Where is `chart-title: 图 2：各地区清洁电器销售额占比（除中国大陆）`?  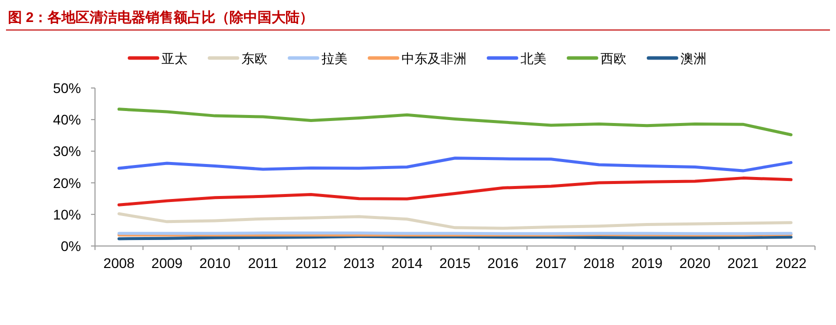
chart-title: 图 2：各地区清洁电器销售额占比（除中国大陆） is located at coordinates (161, 17).